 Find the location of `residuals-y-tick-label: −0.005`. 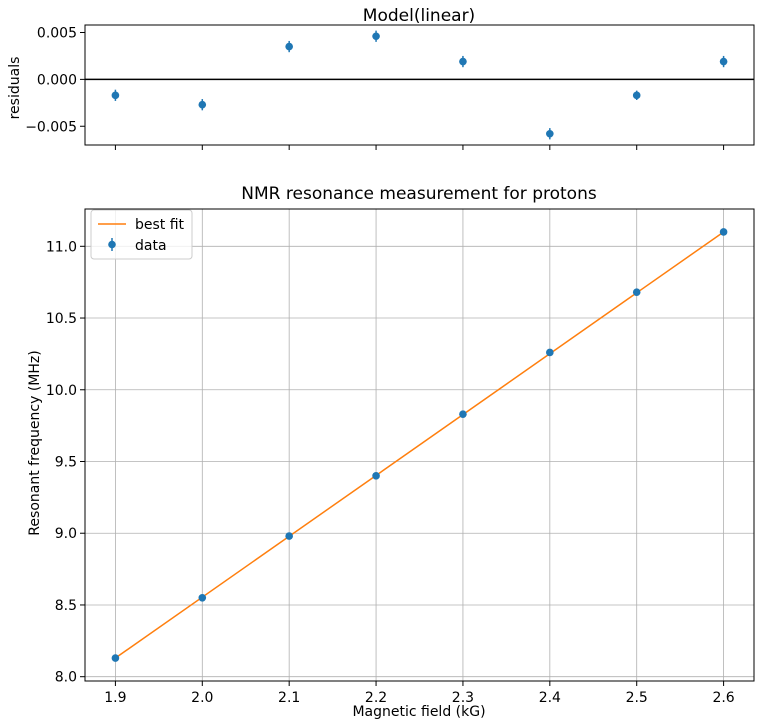

residuals-y-tick-label: −0.005 is located at coordinates (51, 127).